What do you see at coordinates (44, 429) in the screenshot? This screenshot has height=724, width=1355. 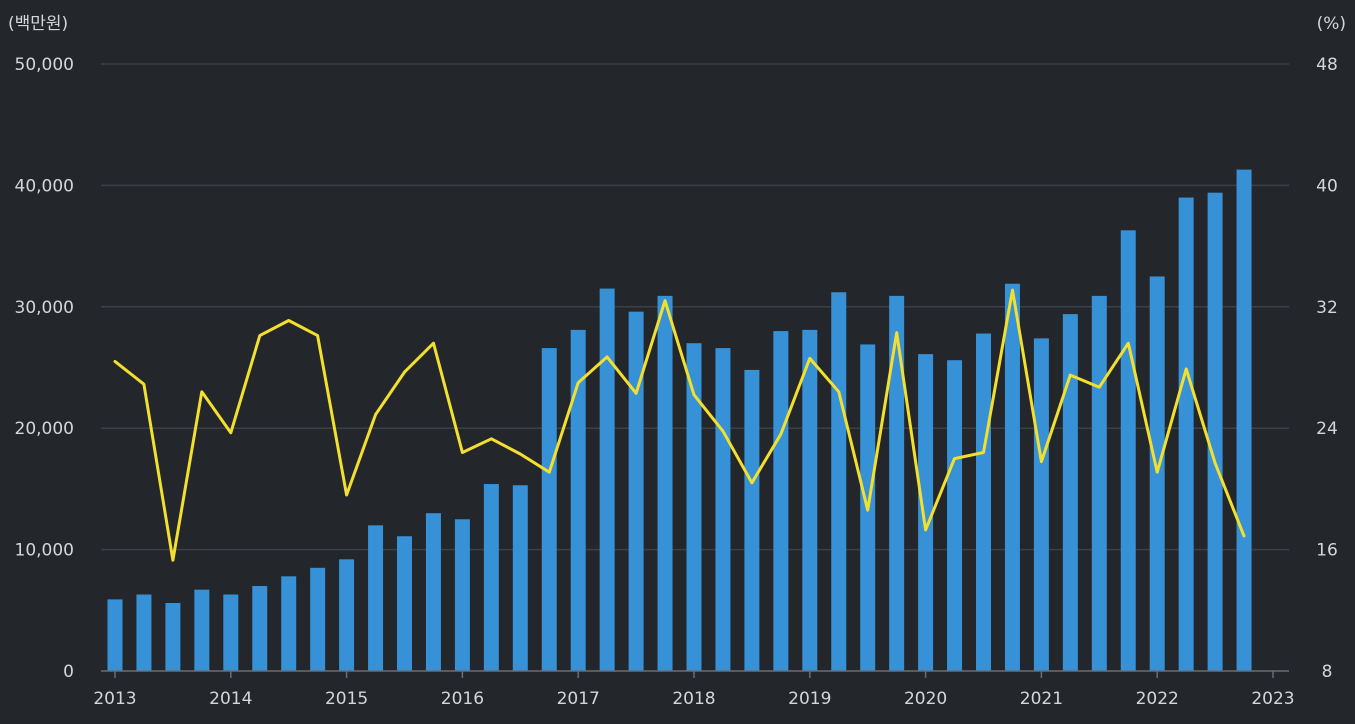 I see `left-tick-label: 20,000` at bounding box center [44, 429].